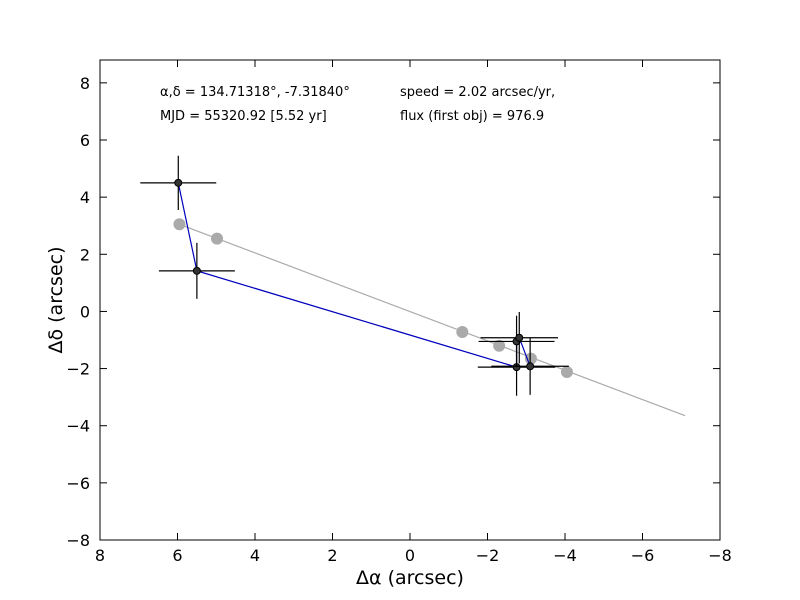 The height and width of the screenshot is (600, 800). What do you see at coordinates (643, 555) in the screenshot?
I see `x-tick-label: −6` at bounding box center [643, 555].